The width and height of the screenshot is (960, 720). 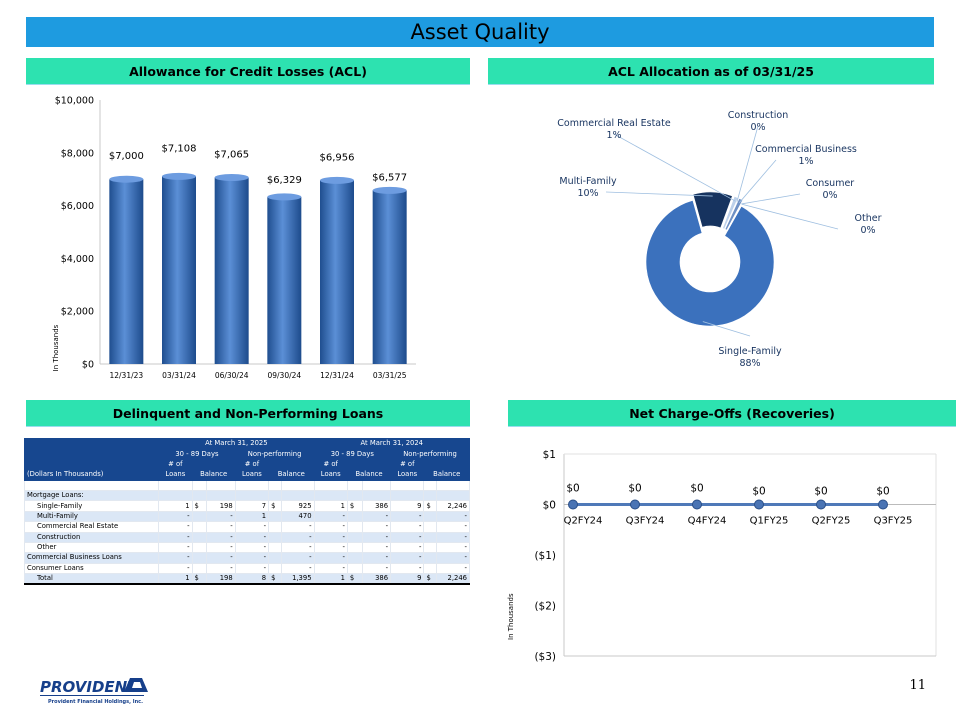 What do you see at coordinates (77, 206) in the screenshot?
I see `acl-y-tick-label: $6,000` at bounding box center [77, 206].